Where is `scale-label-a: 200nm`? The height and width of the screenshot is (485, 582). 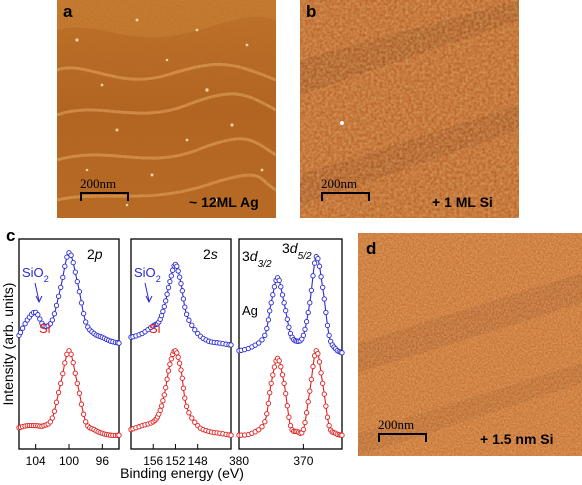
scale-label-a: 200nm is located at coordinates (98, 183).